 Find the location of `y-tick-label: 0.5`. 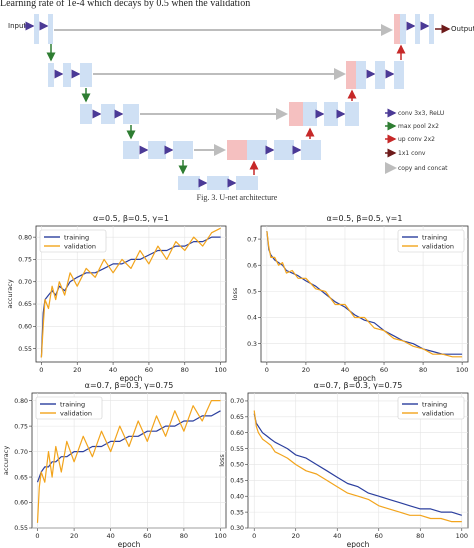

y-tick-label: 0.5 is located at coordinates (252, 292).